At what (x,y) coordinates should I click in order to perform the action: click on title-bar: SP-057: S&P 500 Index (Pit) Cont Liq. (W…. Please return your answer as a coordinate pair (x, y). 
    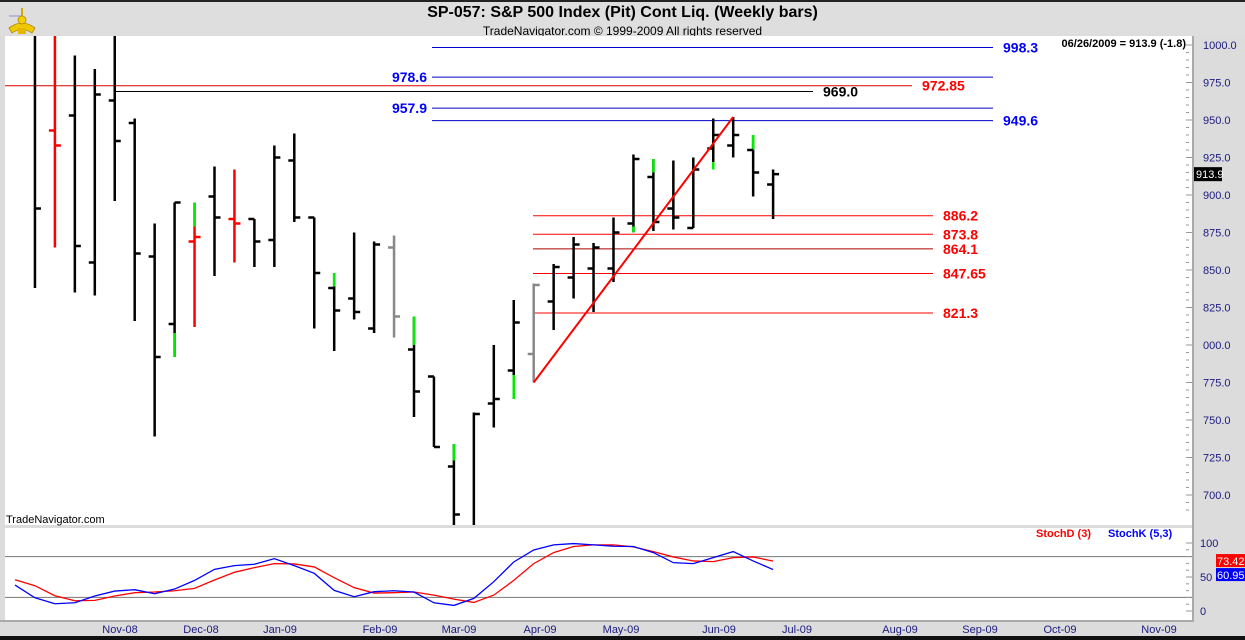
    Looking at the image, I should click on (622, 19).